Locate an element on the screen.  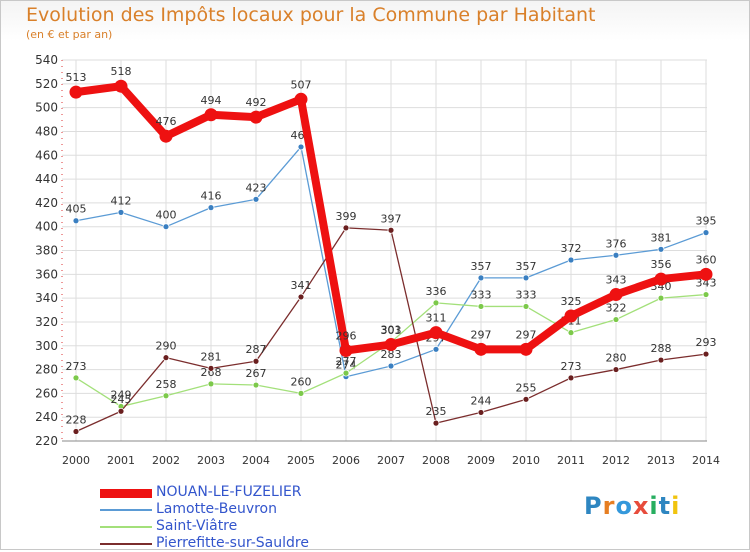
logo-letter: r is located at coordinates (609, 506).